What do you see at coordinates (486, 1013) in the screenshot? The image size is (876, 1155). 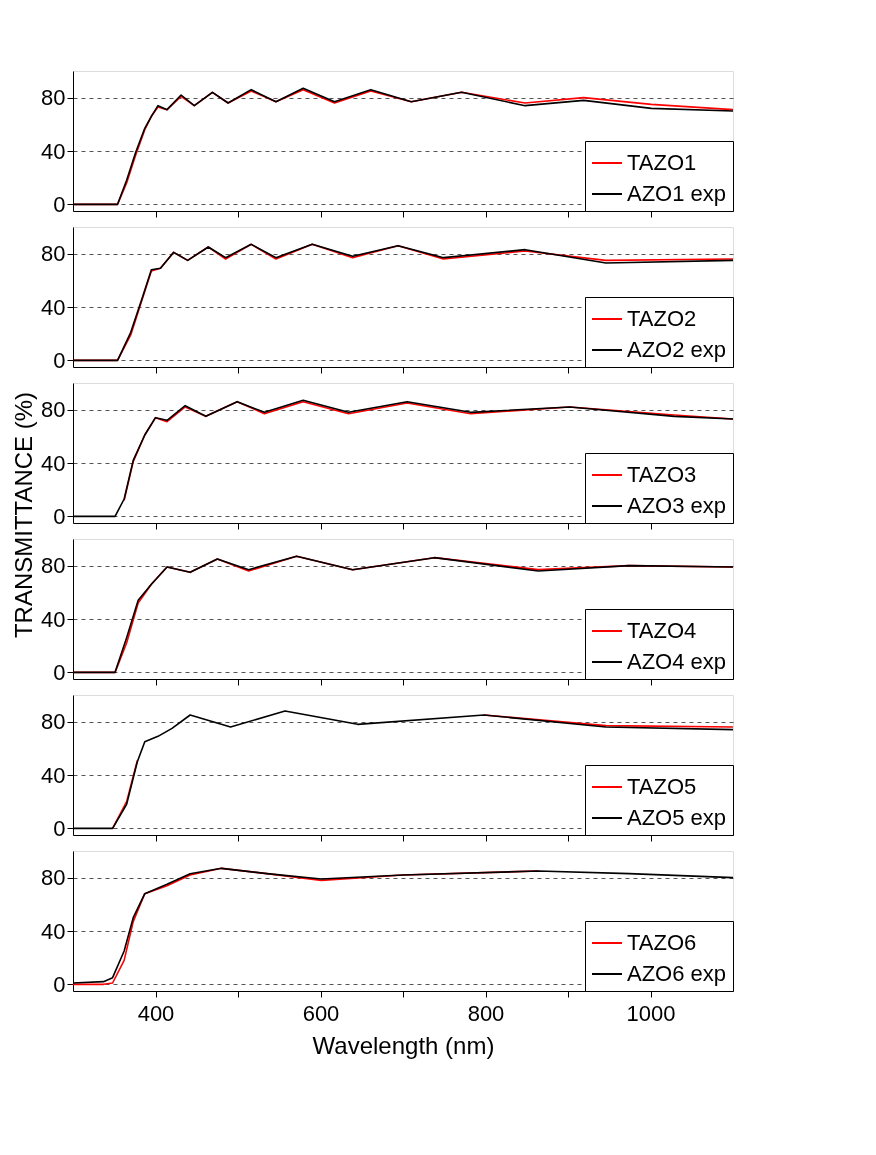 I see `x-tick-label: 800` at bounding box center [486, 1013].